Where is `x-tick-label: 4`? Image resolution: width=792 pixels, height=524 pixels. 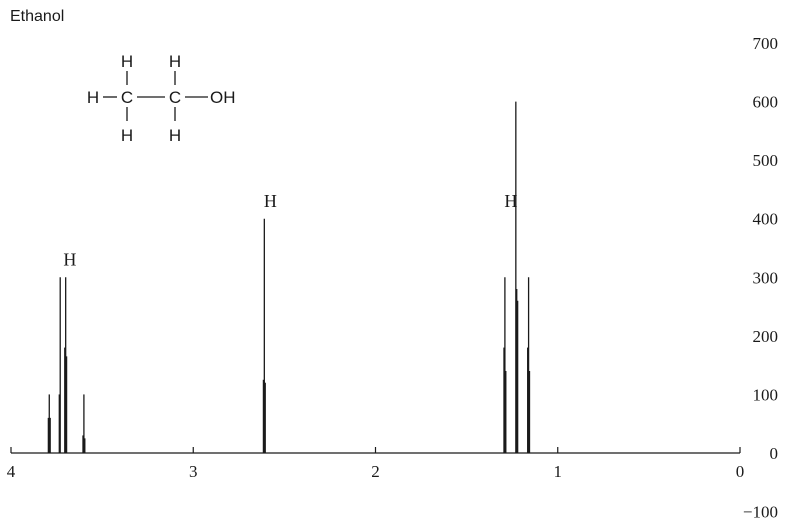
x-tick-label: 4 is located at coordinates (11, 471).